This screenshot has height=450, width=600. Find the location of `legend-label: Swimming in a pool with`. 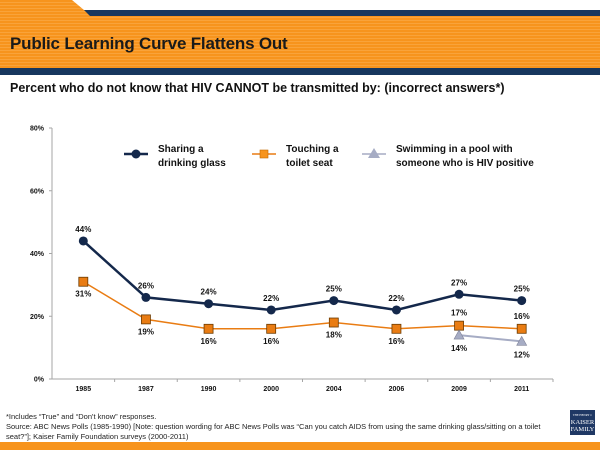

legend-label: Swimming in a pool with is located at coordinates (454, 149).